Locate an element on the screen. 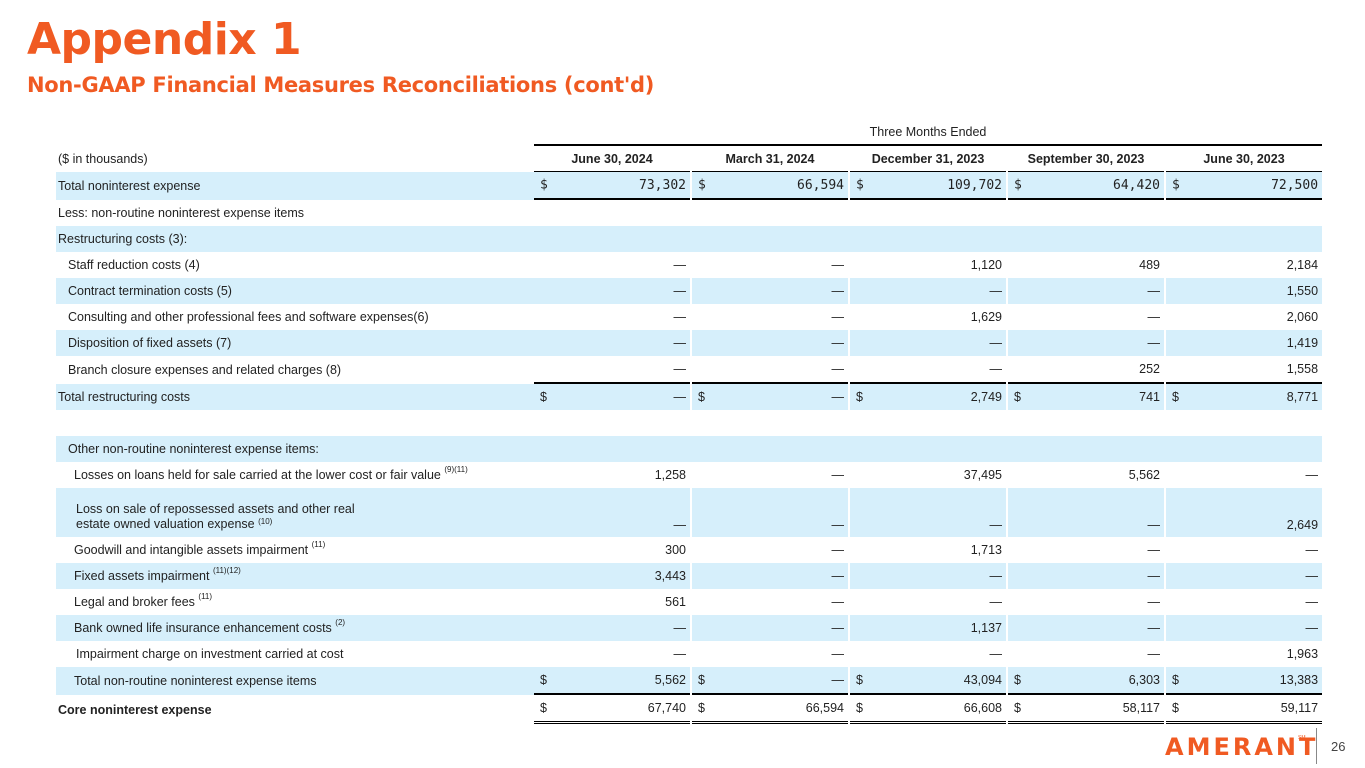 The width and height of the screenshot is (1365, 768). header-spacer is located at coordinates (295, 133).